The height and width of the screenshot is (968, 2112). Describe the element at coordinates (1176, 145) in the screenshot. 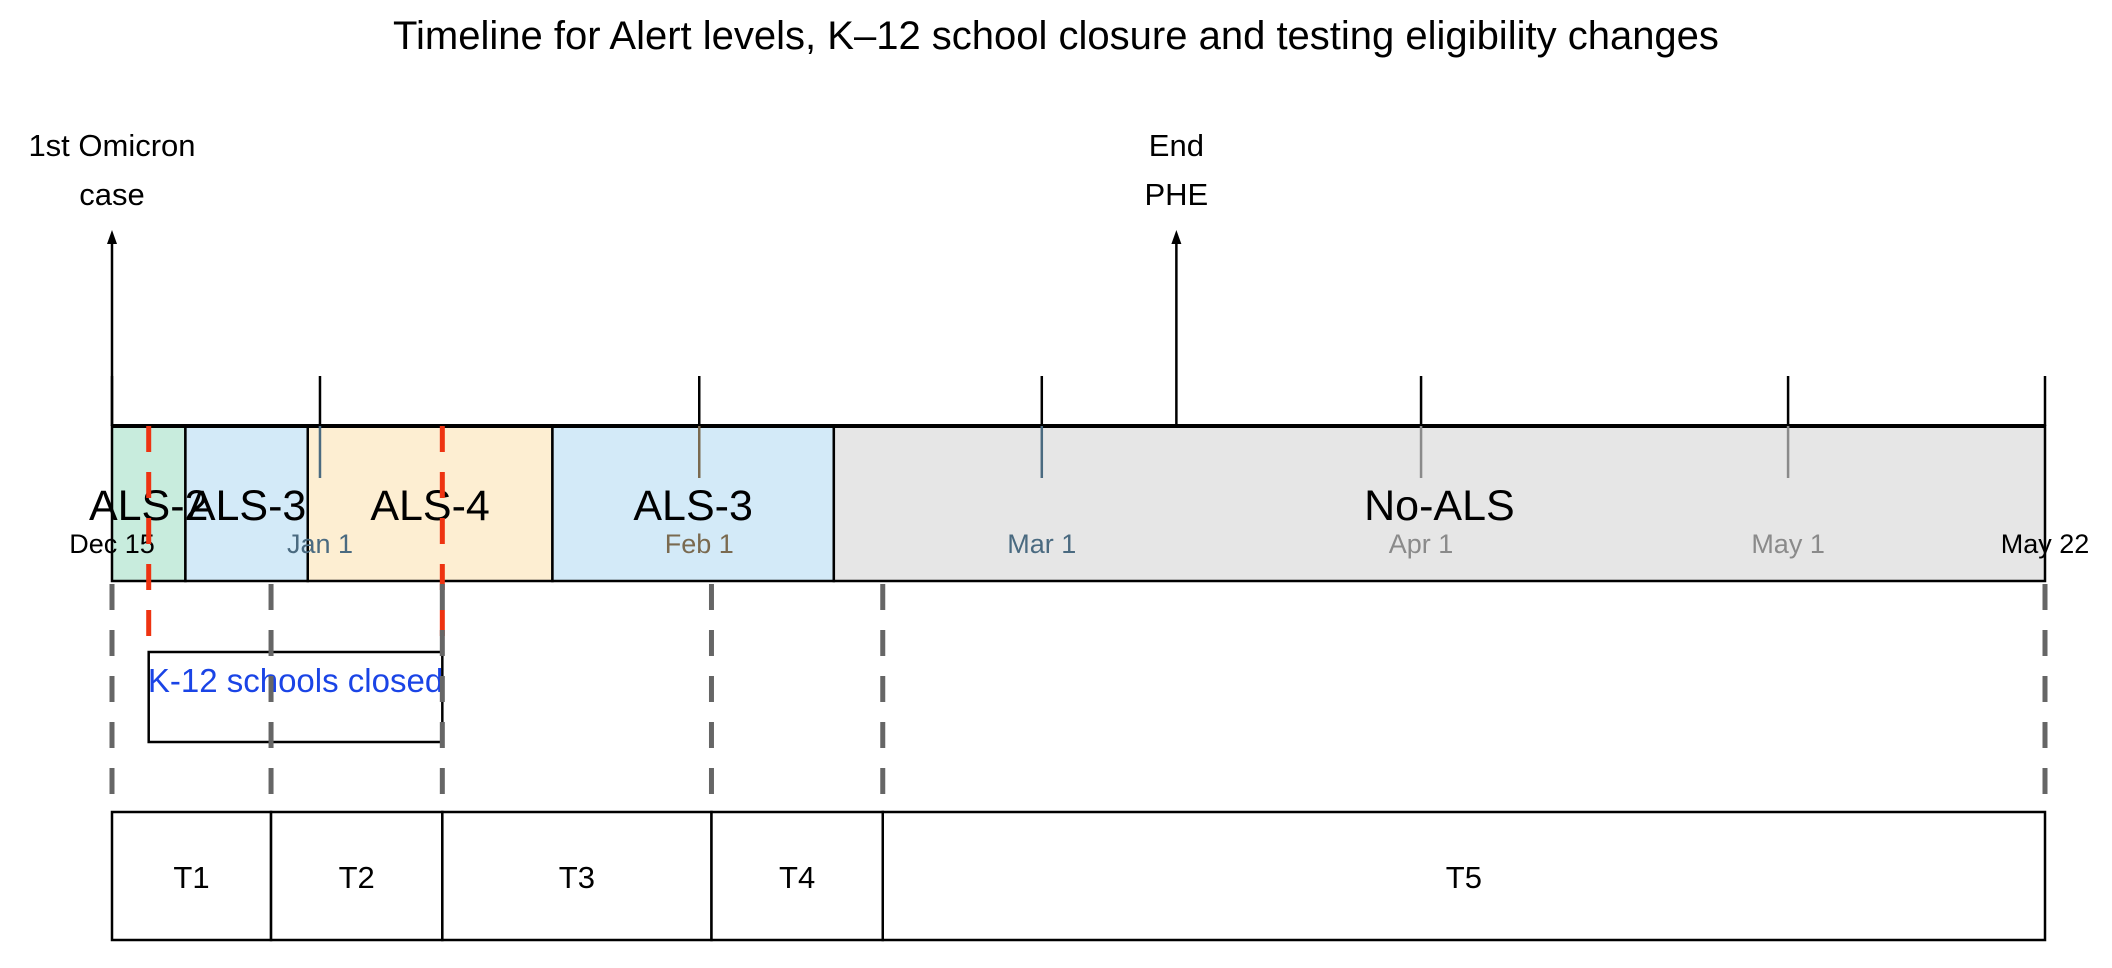

I see `event-label: End` at that location.